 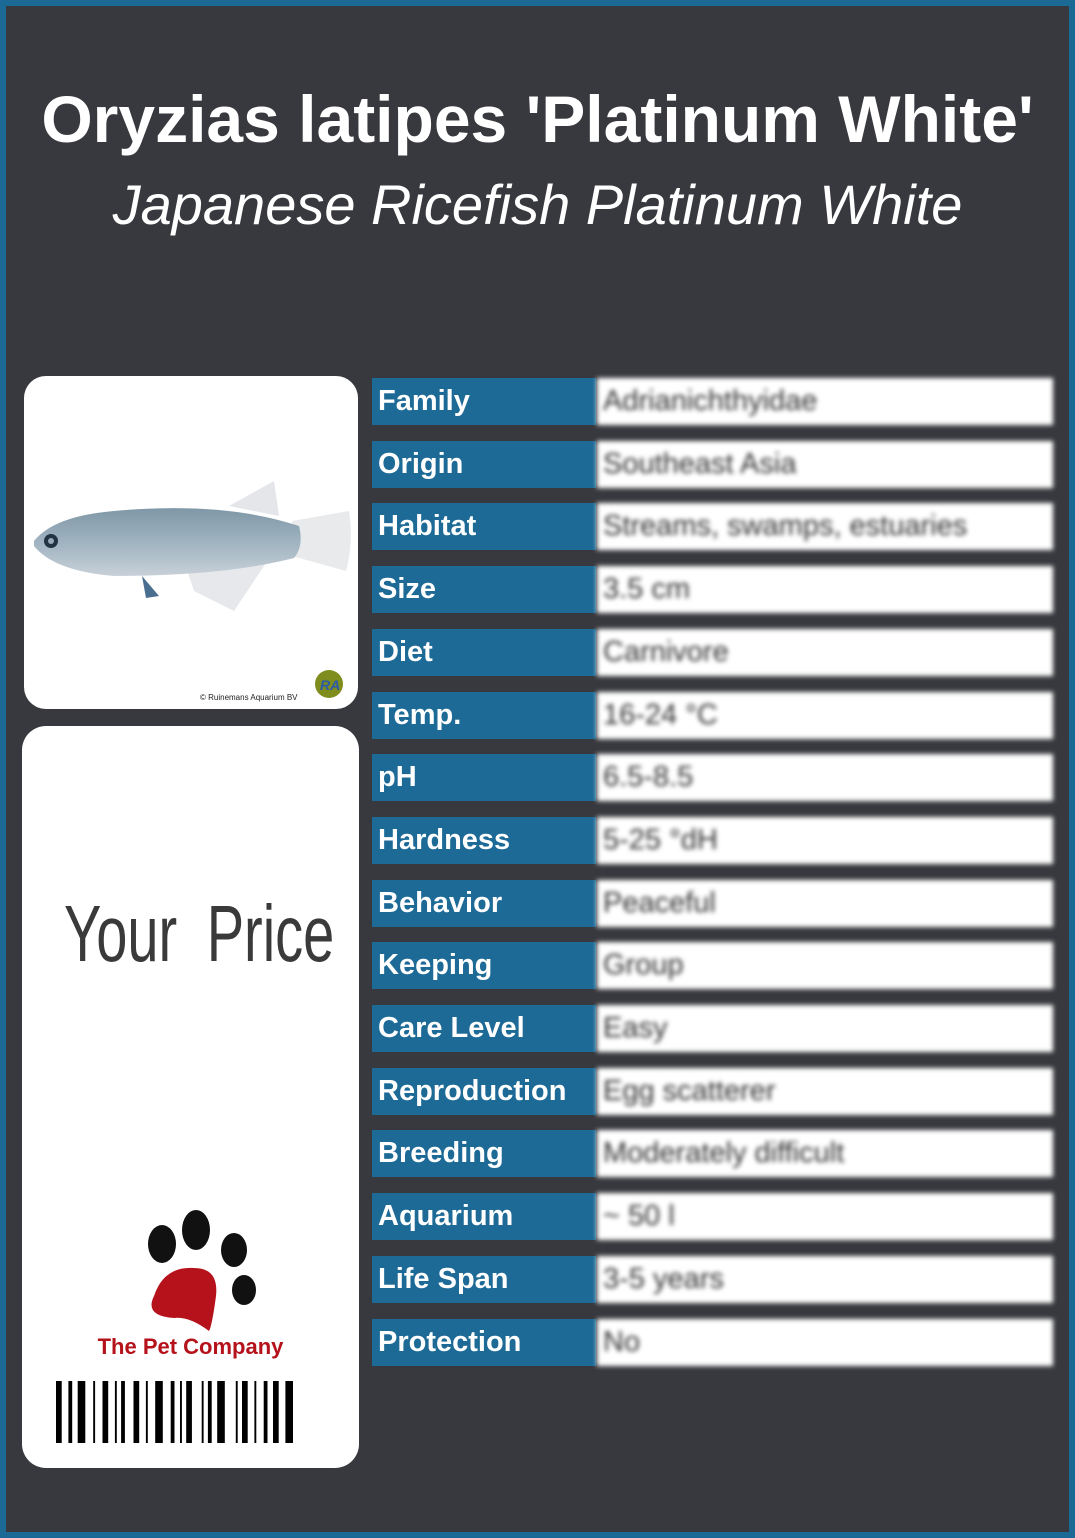 What do you see at coordinates (825, 778) in the screenshot?
I see `spec-value: 6.5-8.5` at bounding box center [825, 778].